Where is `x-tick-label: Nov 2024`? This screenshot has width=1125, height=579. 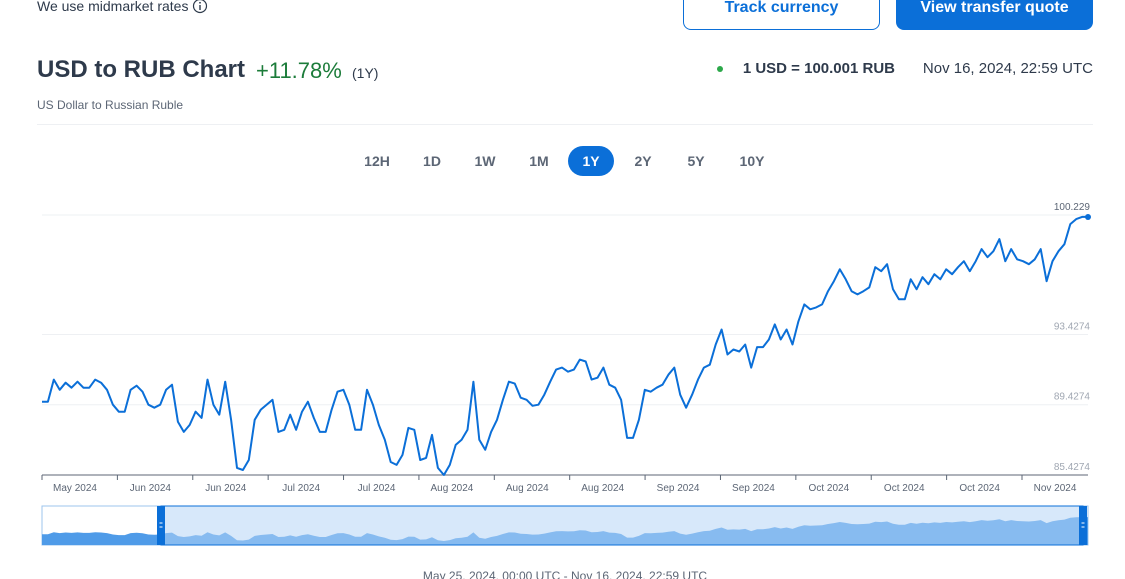
x-tick-label: Nov 2024 is located at coordinates (1055, 488).